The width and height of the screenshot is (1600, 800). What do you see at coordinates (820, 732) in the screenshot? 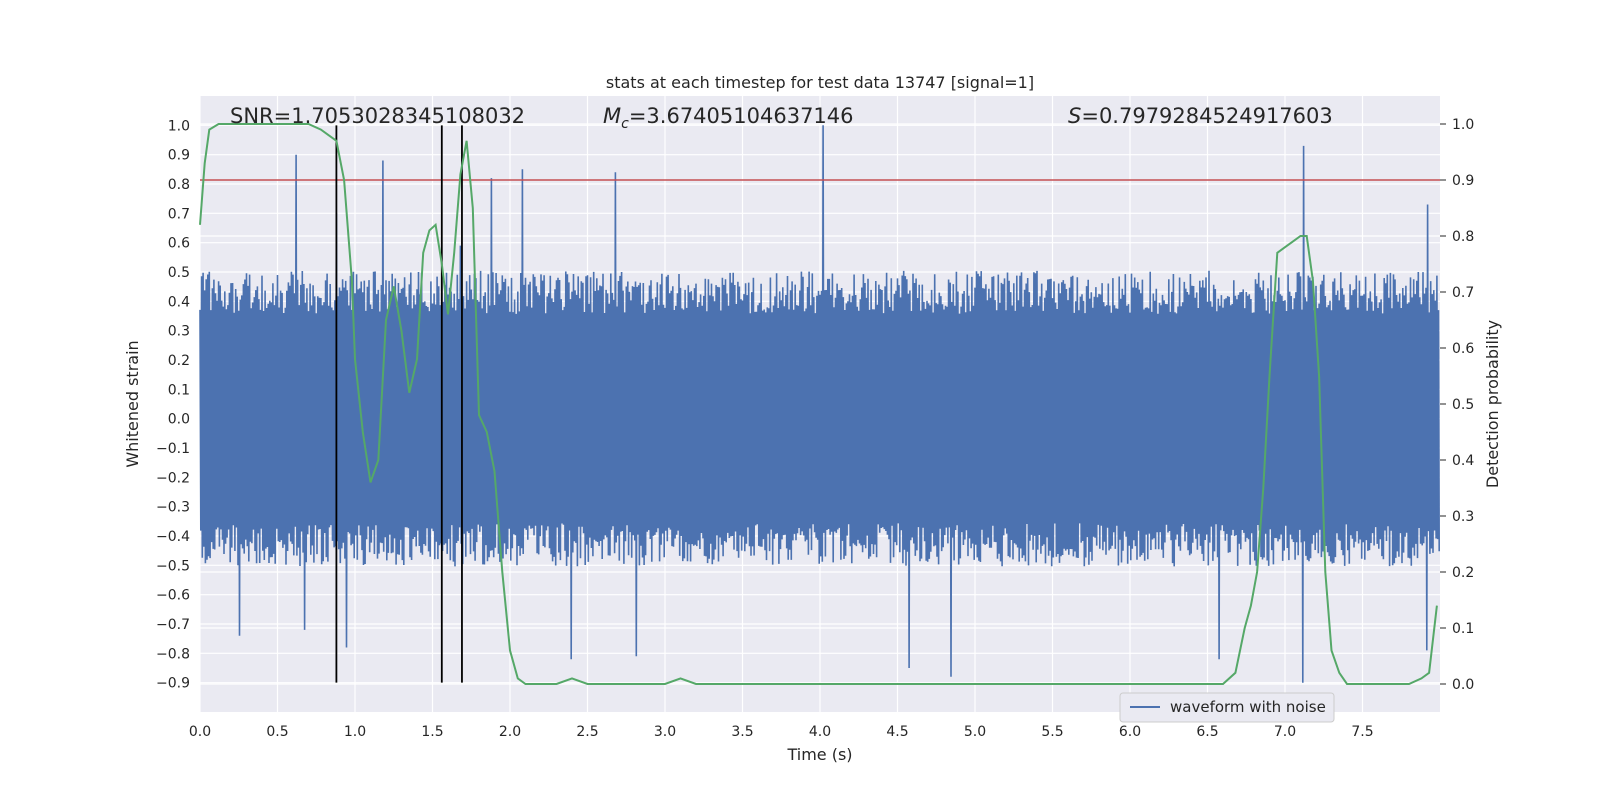
I see `x-tick-label: 4.0` at bounding box center [820, 732].